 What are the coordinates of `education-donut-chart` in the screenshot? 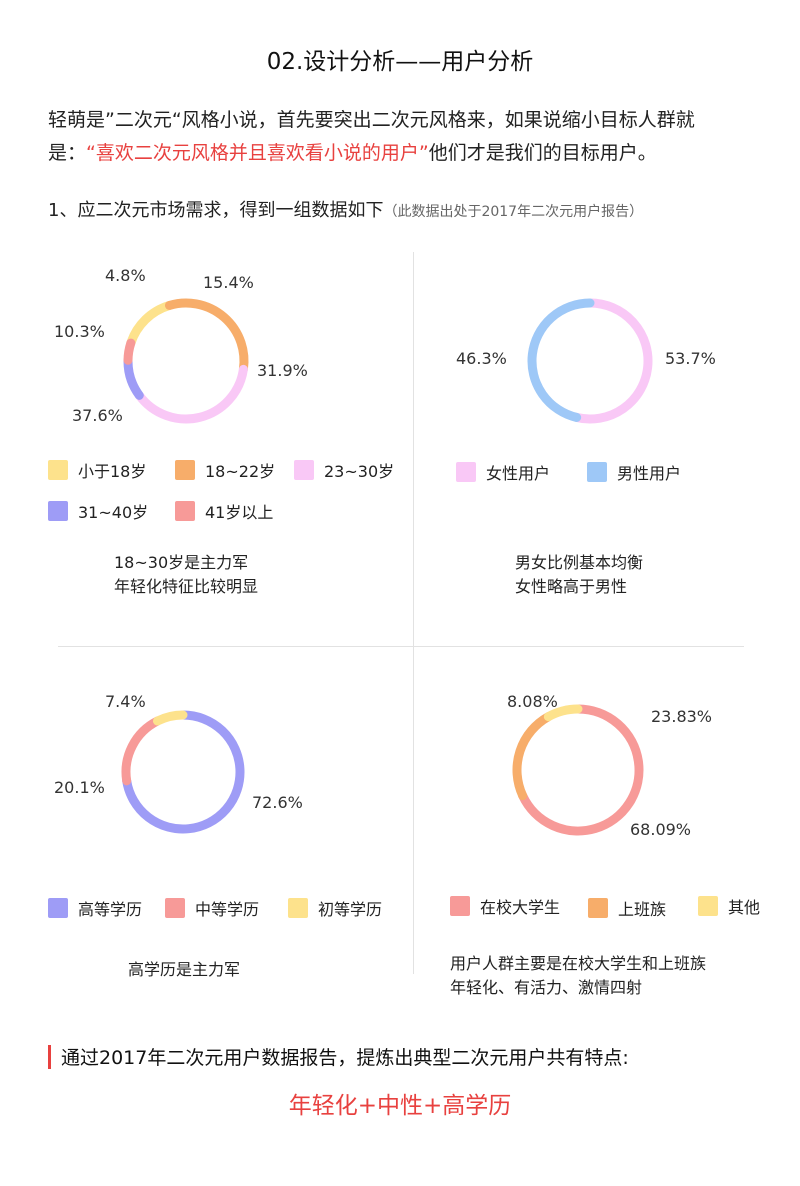 It's located at (183, 772).